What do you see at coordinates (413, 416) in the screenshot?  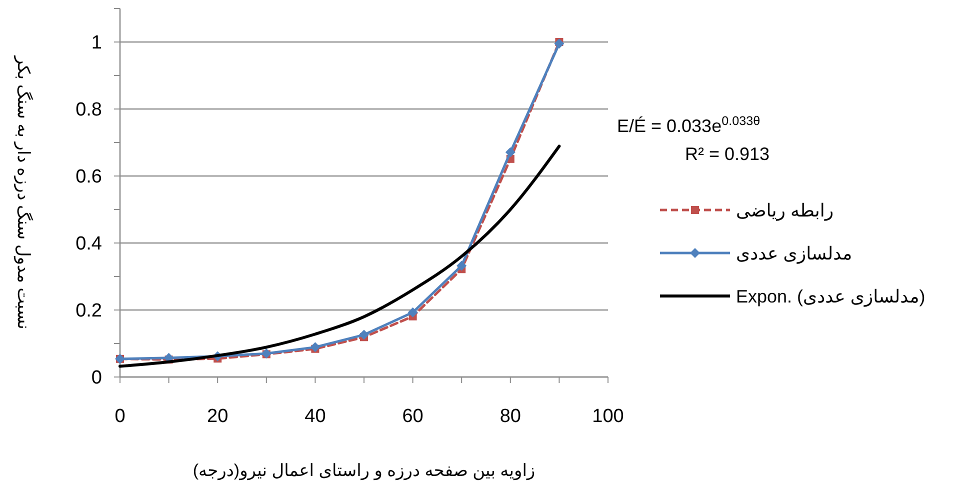 I see `x-tick-label: 60` at bounding box center [413, 416].